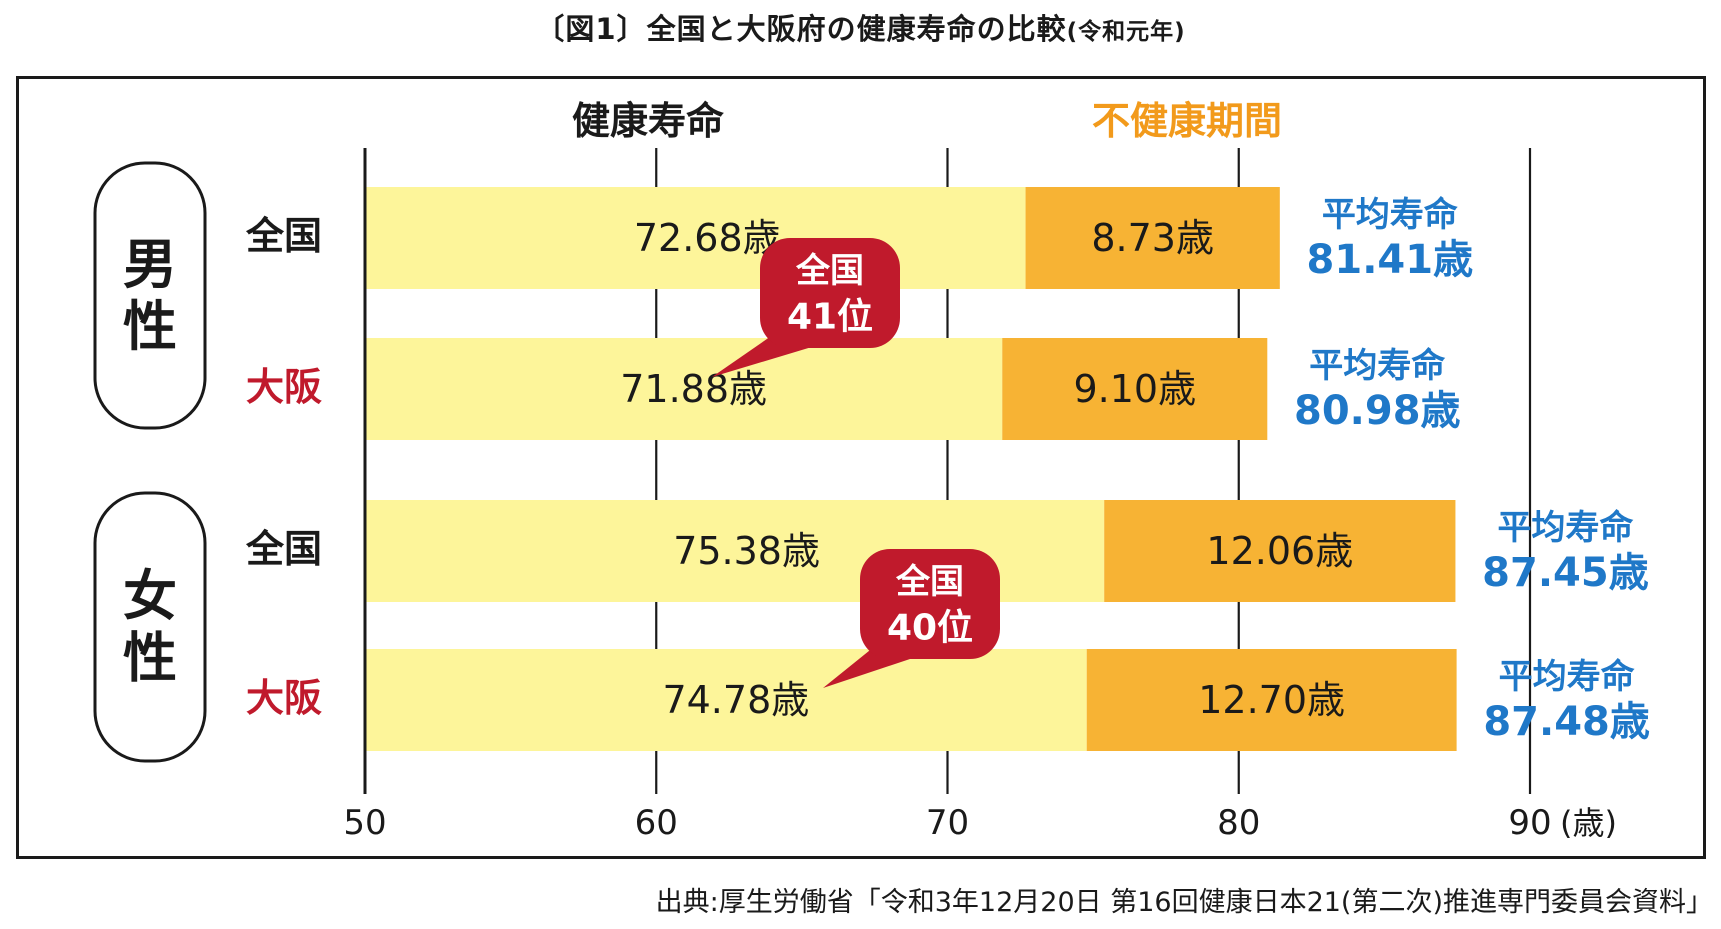 This screenshot has height=929, width=1721. I want to click on label-healthy-0: 72.68歳, so click(707, 238).